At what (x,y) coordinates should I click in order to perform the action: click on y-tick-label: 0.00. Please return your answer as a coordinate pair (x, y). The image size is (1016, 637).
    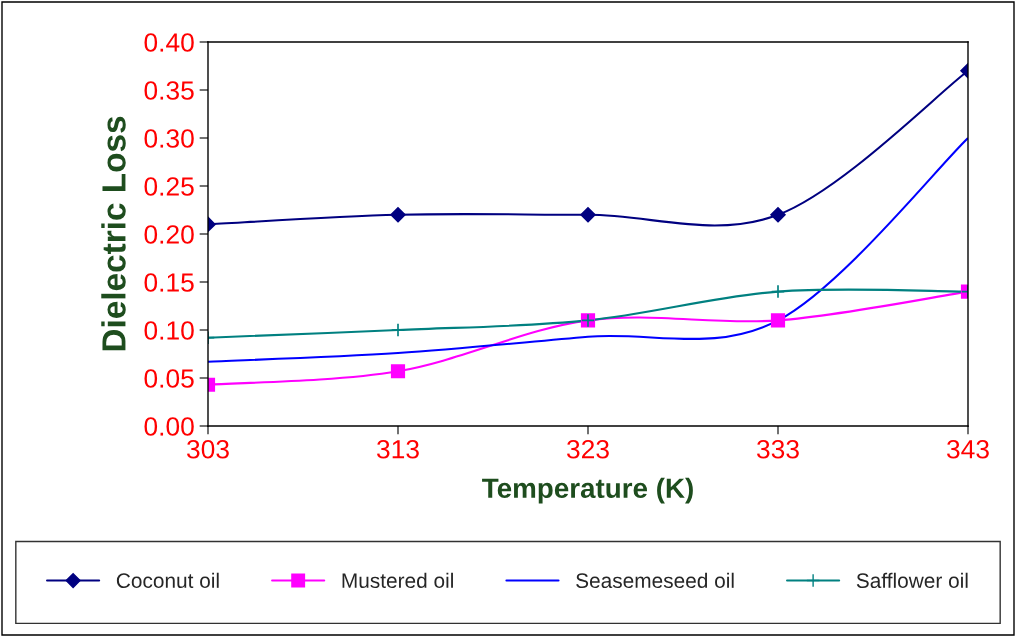
    Looking at the image, I should click on (169, 426).